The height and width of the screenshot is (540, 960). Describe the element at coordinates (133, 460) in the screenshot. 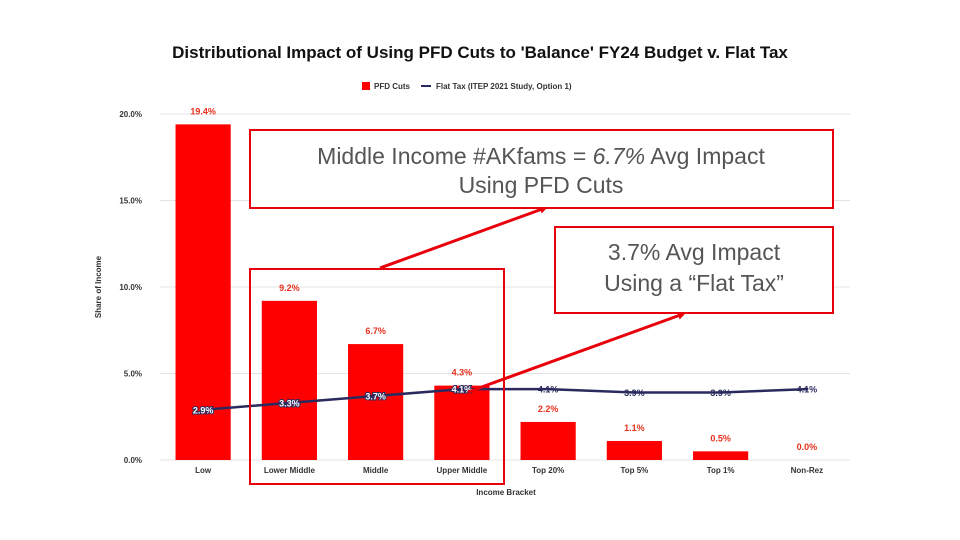

I see `y-tick-label: 0.0%` at that location.